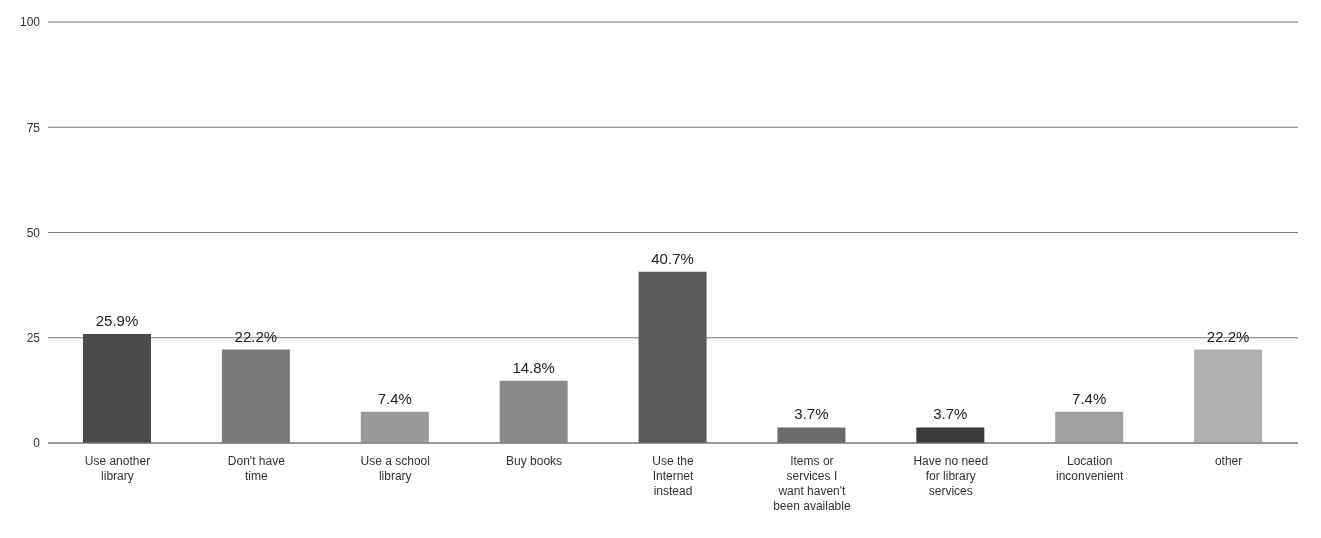 The image size is (1321, 538). I want to click on x-tick-label: Don't have time, so click(256, 468).